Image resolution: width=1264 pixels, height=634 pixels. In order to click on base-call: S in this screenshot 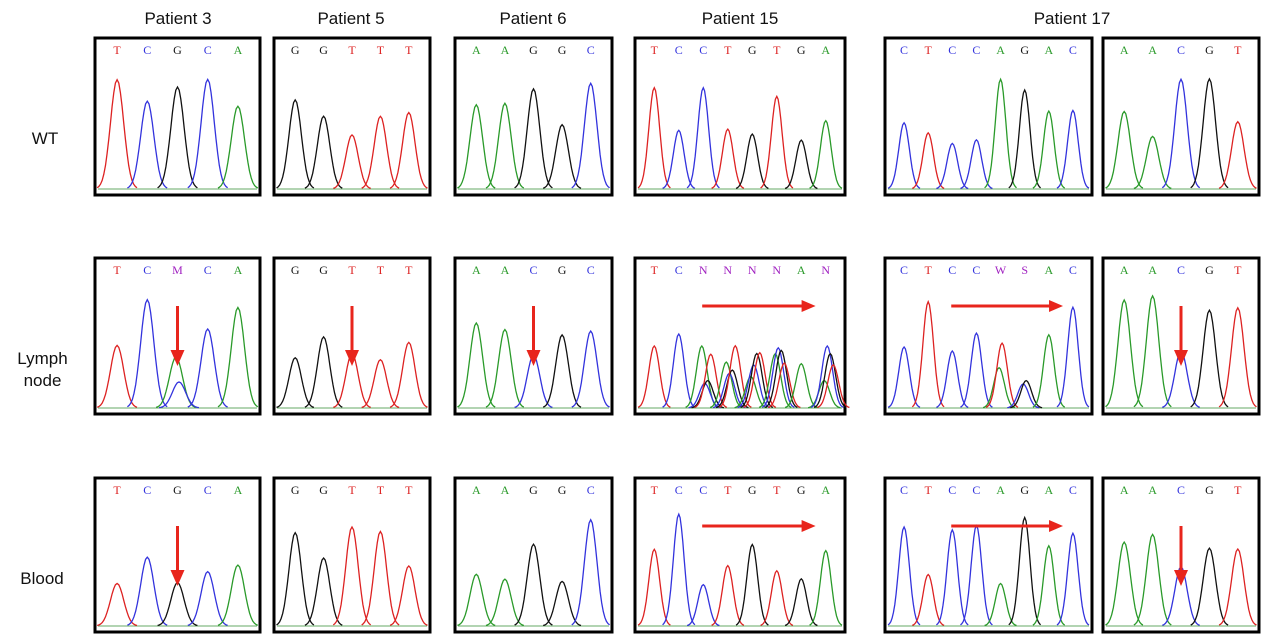, I will do `click(1024, 270)`.